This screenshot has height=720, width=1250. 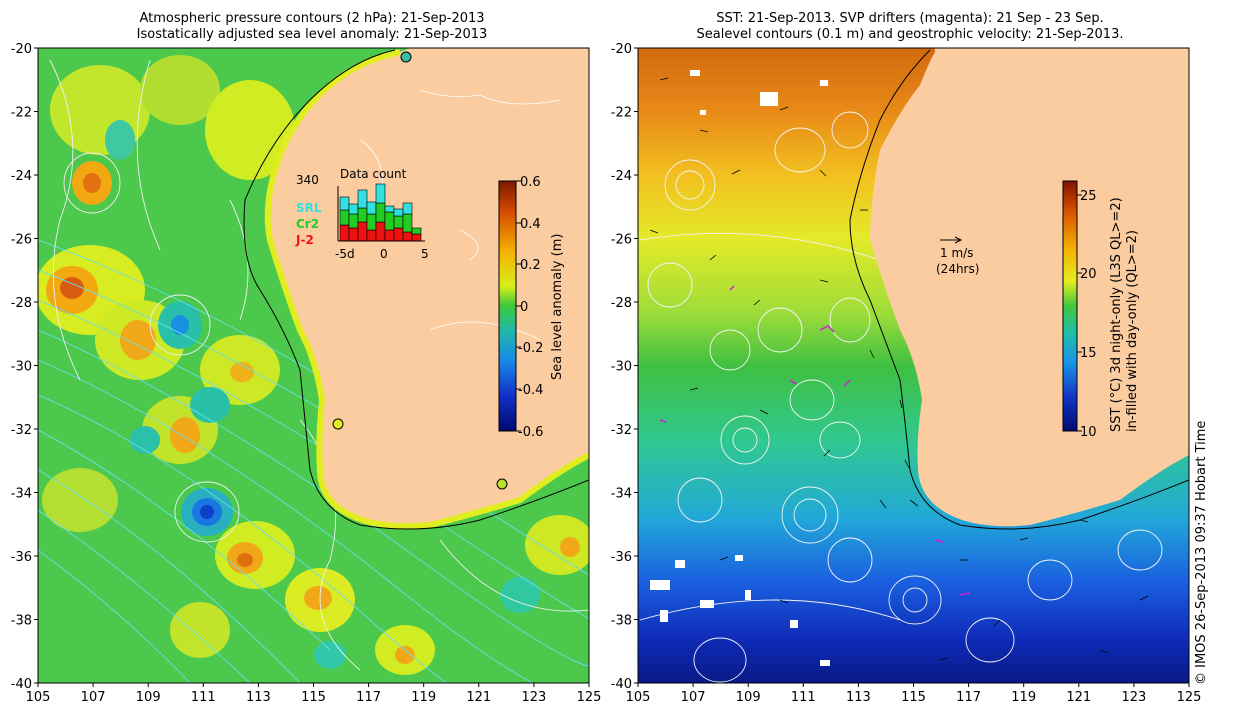 What do you see at coordinates (21, 684) in the screenshot?
I see `left-y-tick-label: -40` at bounding box center [21, 684].